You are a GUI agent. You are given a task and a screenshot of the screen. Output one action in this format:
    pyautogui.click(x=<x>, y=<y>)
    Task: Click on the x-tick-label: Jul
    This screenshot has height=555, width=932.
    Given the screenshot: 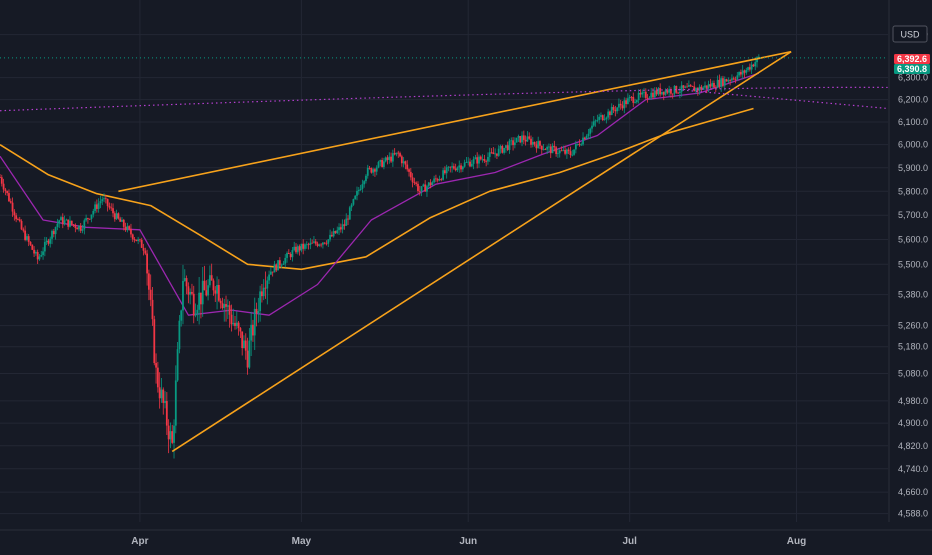 What is the action you would take?
    pyautogui.click(x=629, y=541)
    